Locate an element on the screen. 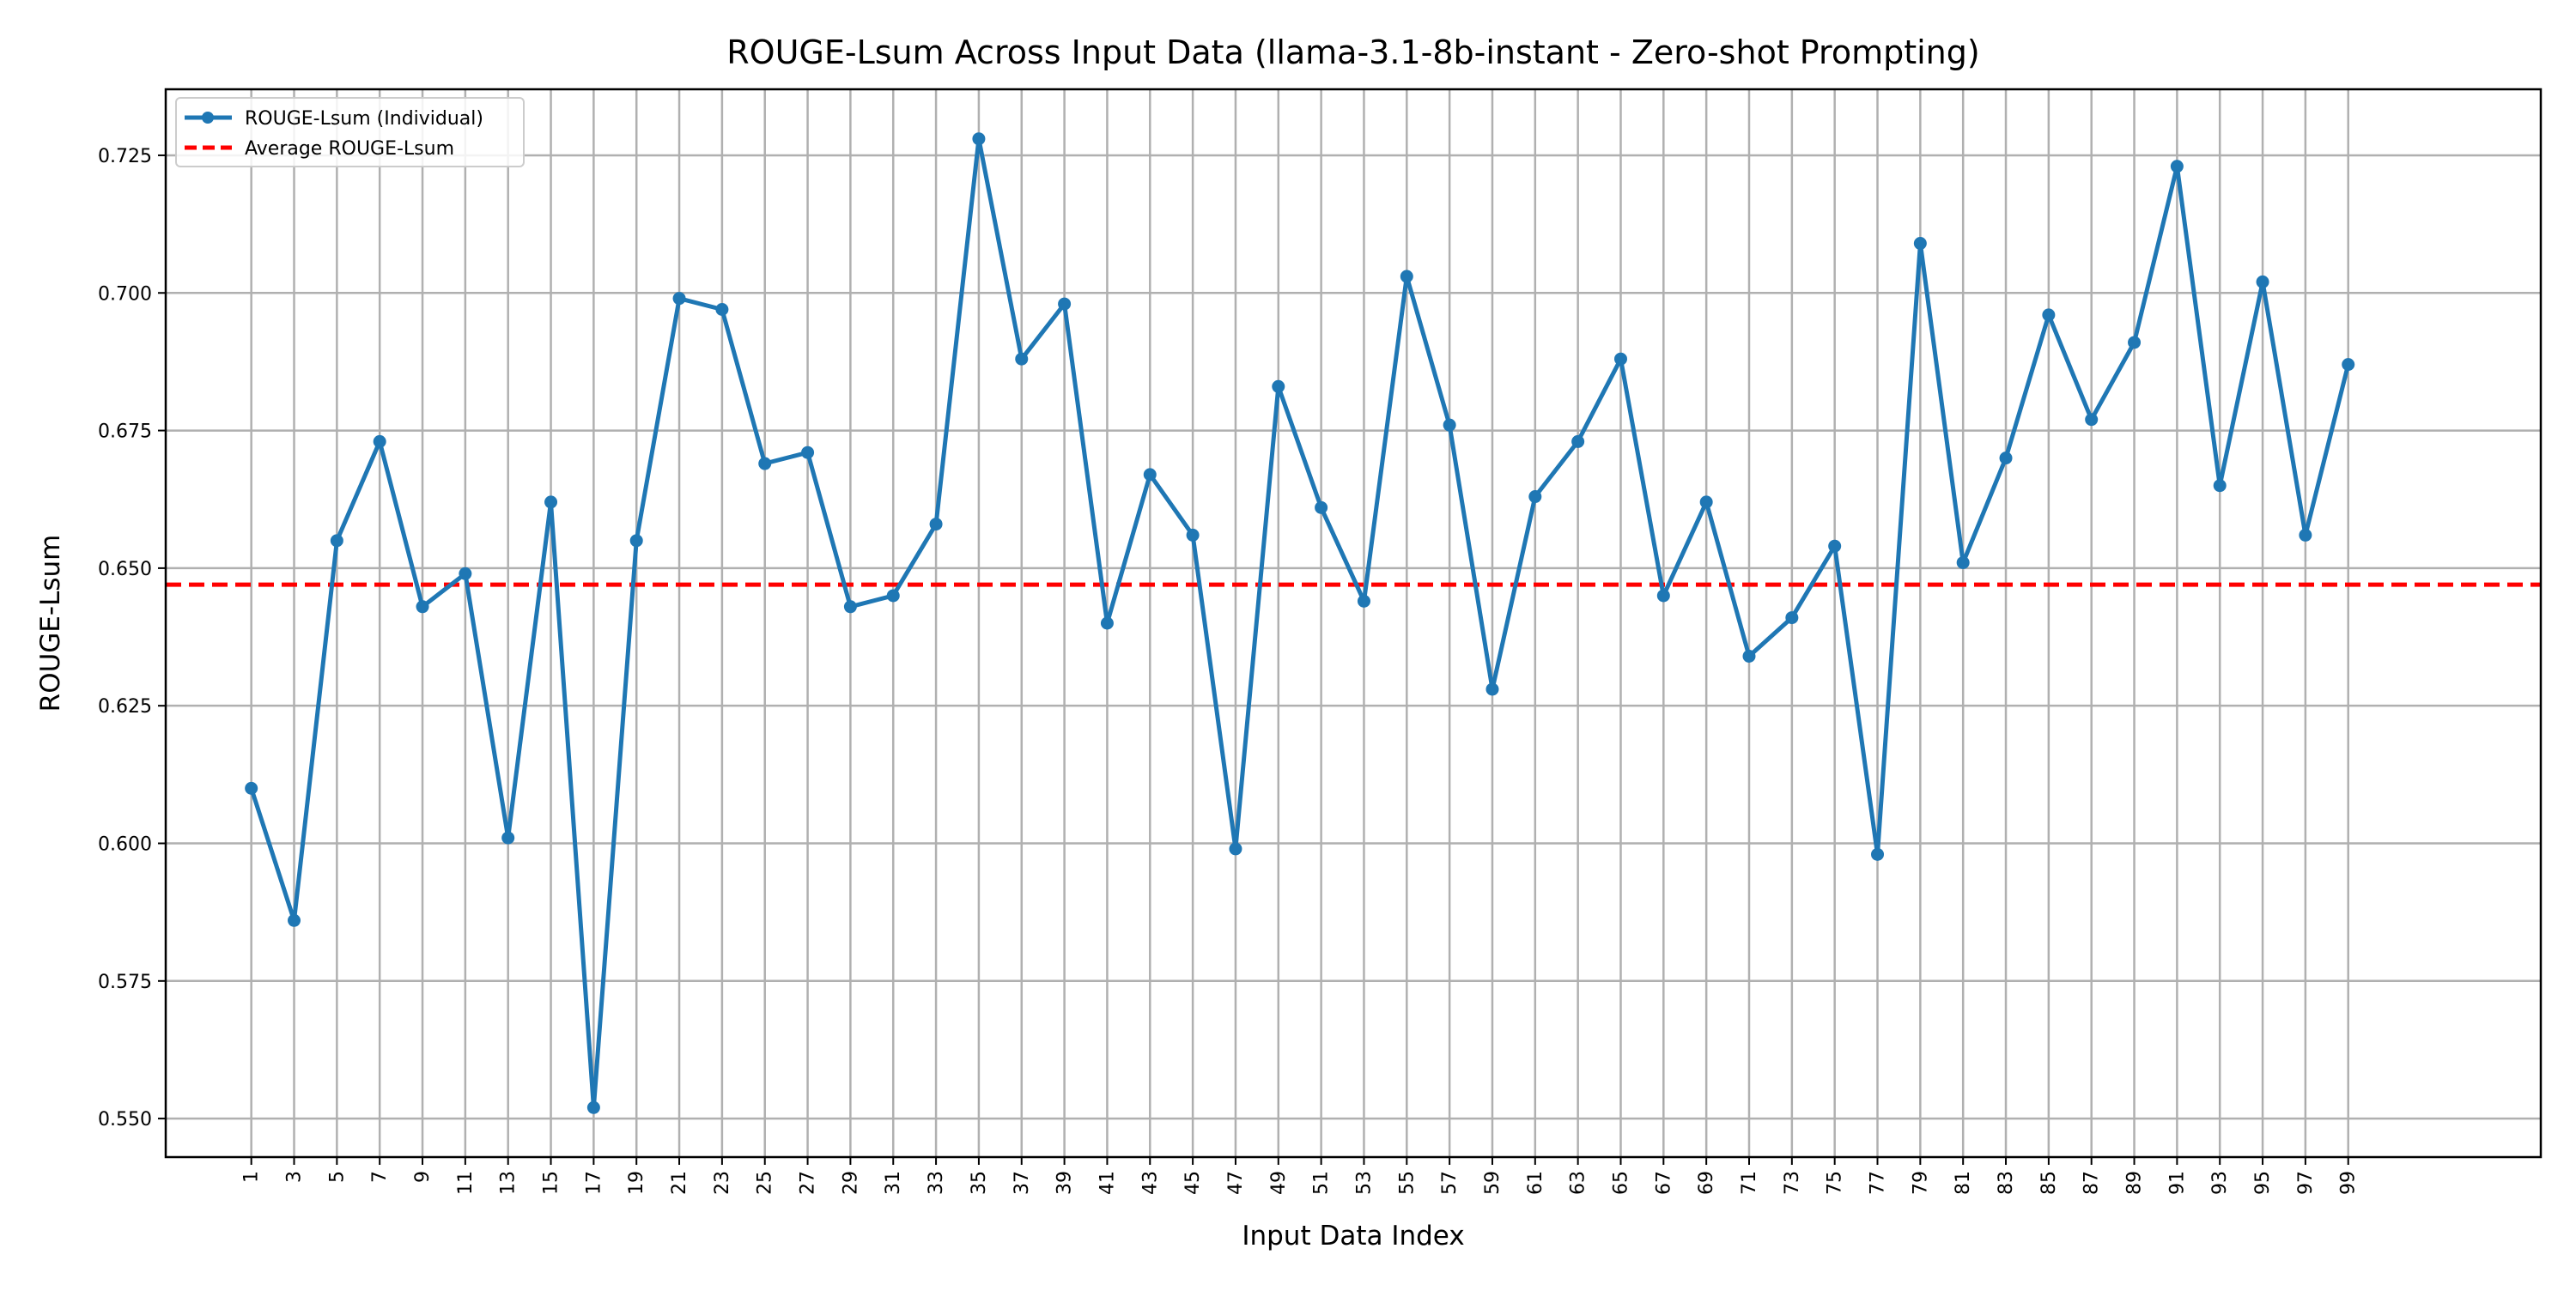  x-tick-label: 97 is located at coordinates (2306, 1183).